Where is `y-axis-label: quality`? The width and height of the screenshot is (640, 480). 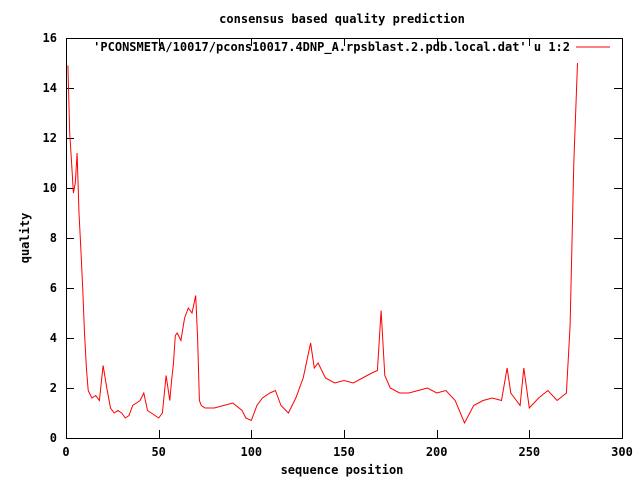 y-axis-label: quality is located at coordinates (25, 238).